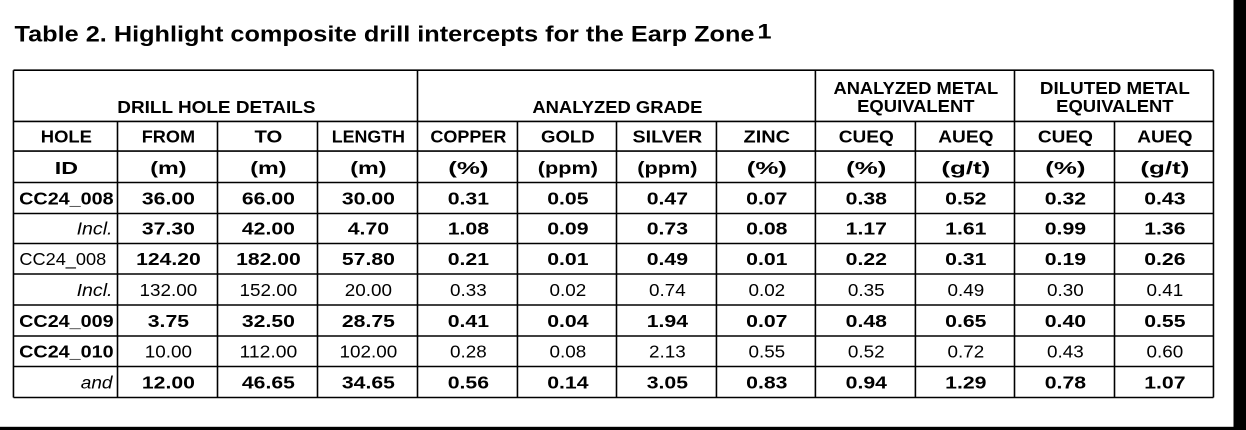  Describe the element at coordinates (1066, 259) in the screenshot. I see `svg-text: 0.19` at that location.